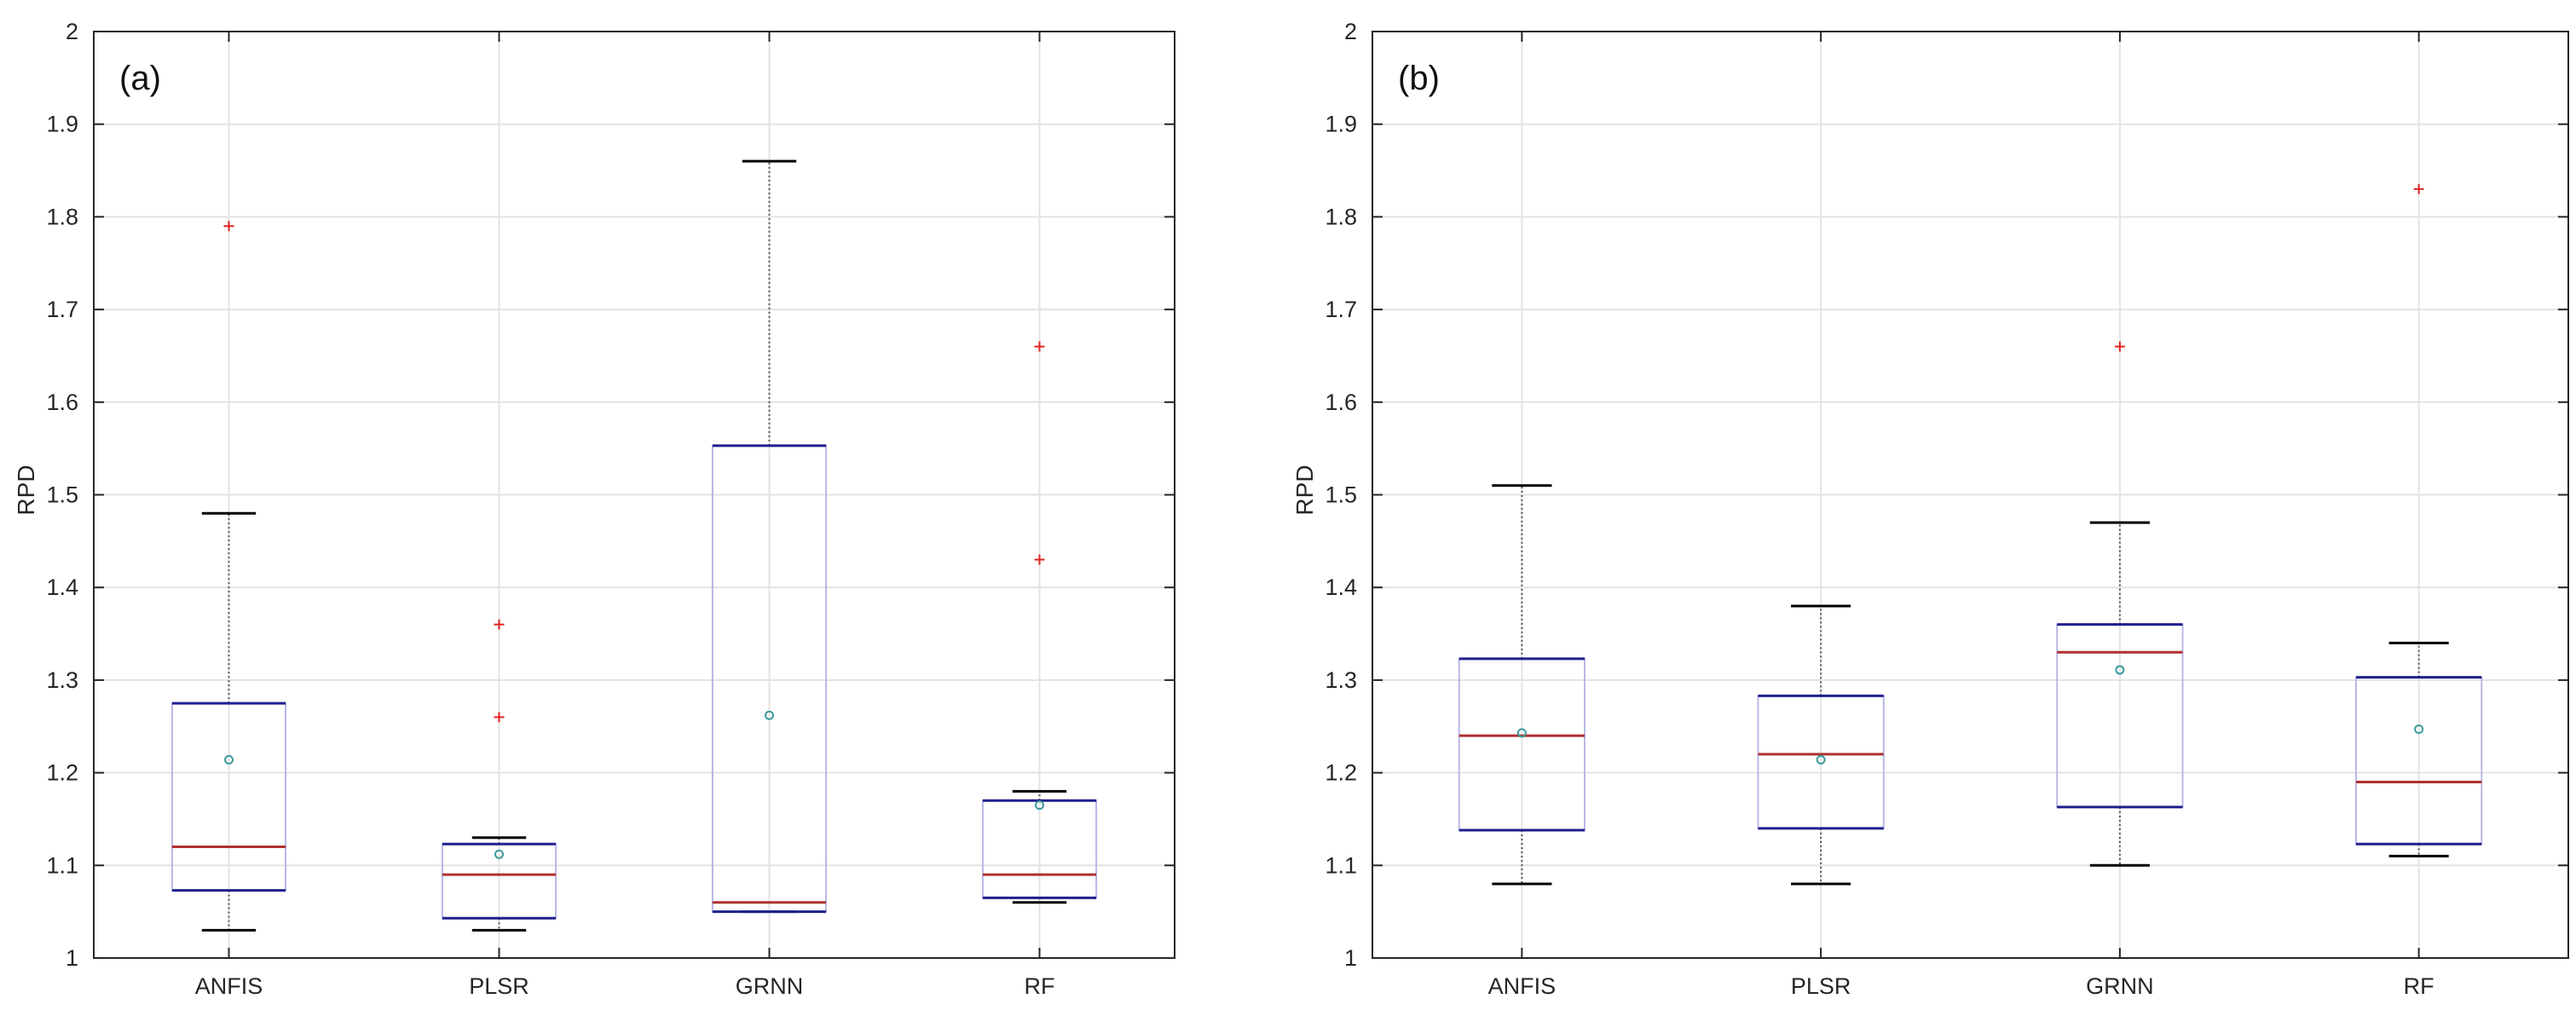  Describe the element at coordinates (62, 773) in the screenshot. I see `y-tick-label-a: 1.2` at that location.